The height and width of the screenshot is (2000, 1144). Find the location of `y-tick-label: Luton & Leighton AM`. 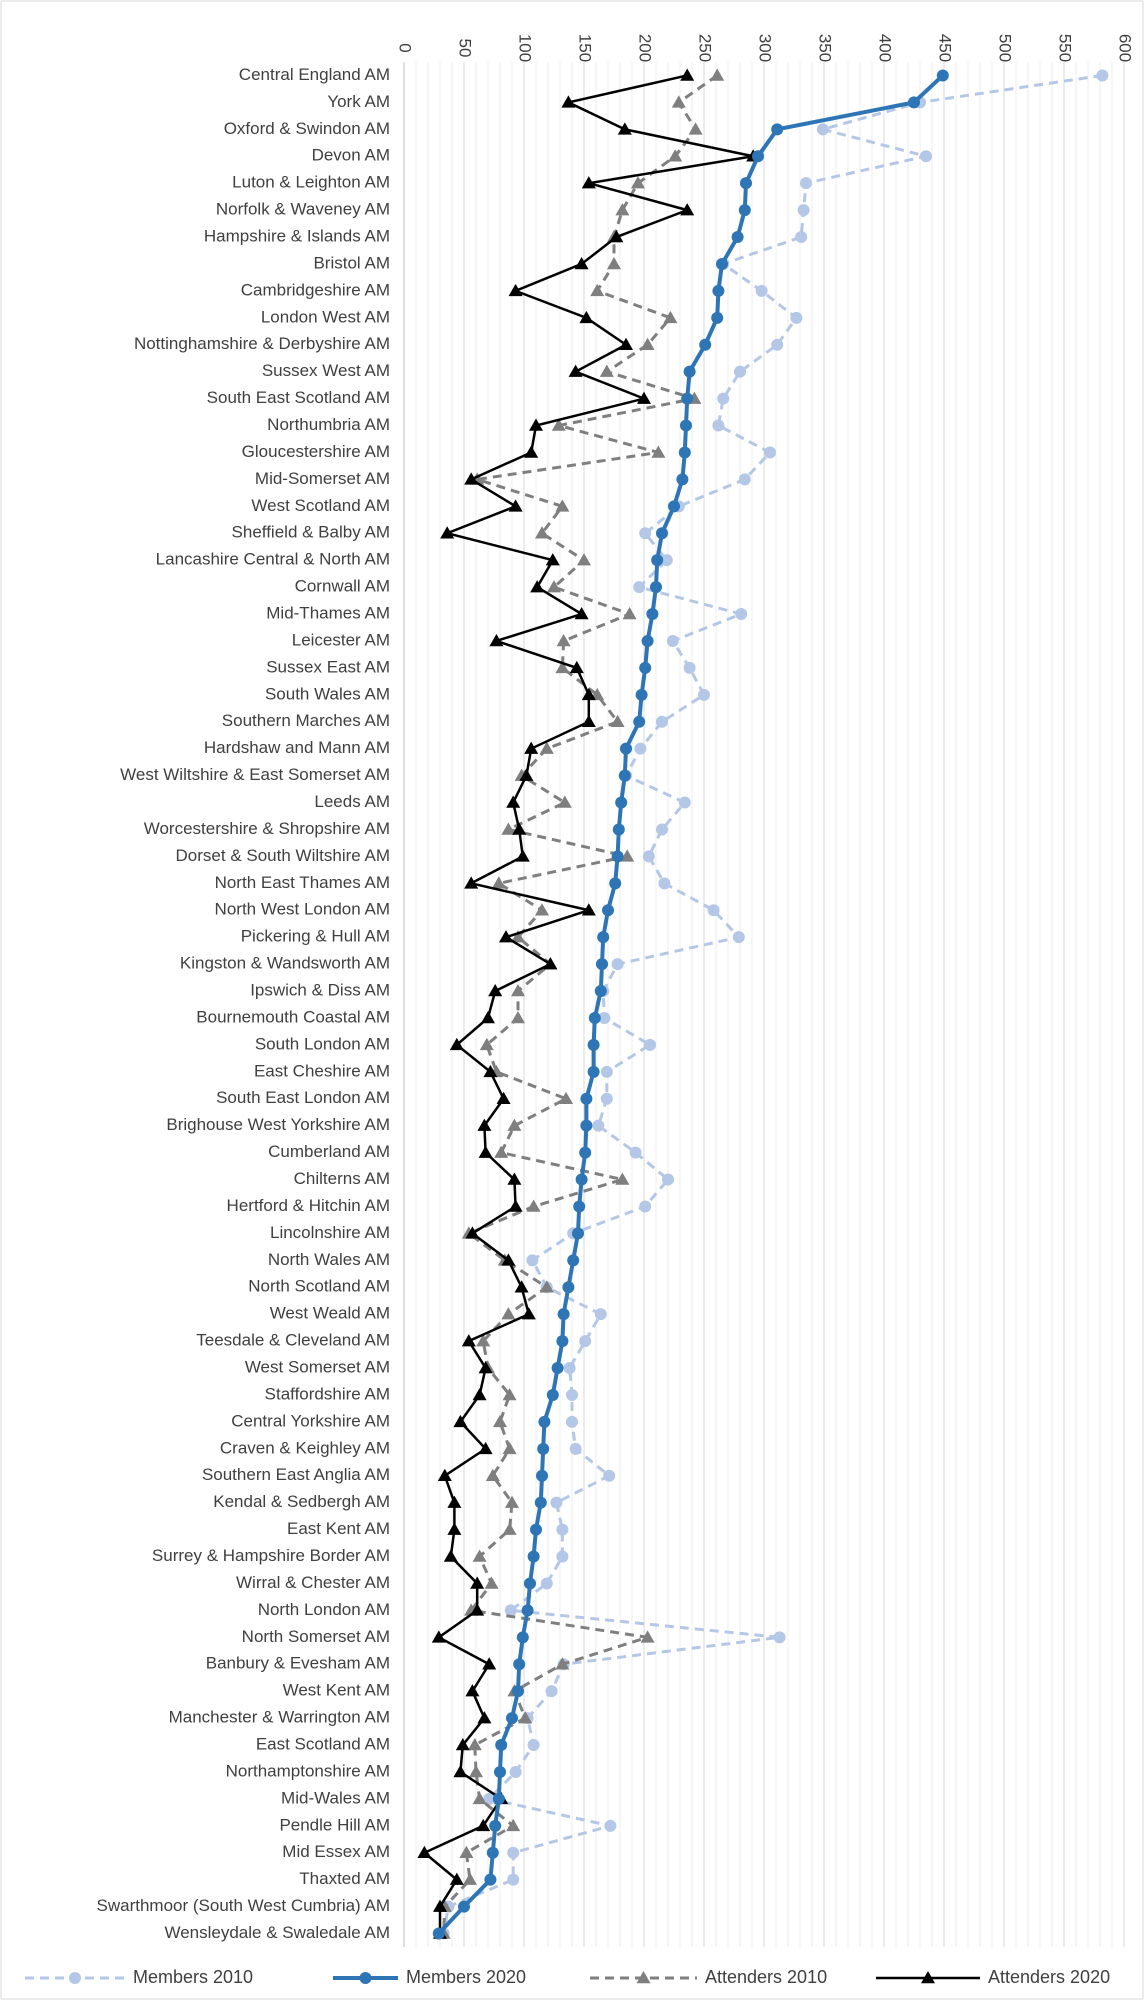

y-tick-label: Luton & Leighton AM is located at coordinates (311, 182).